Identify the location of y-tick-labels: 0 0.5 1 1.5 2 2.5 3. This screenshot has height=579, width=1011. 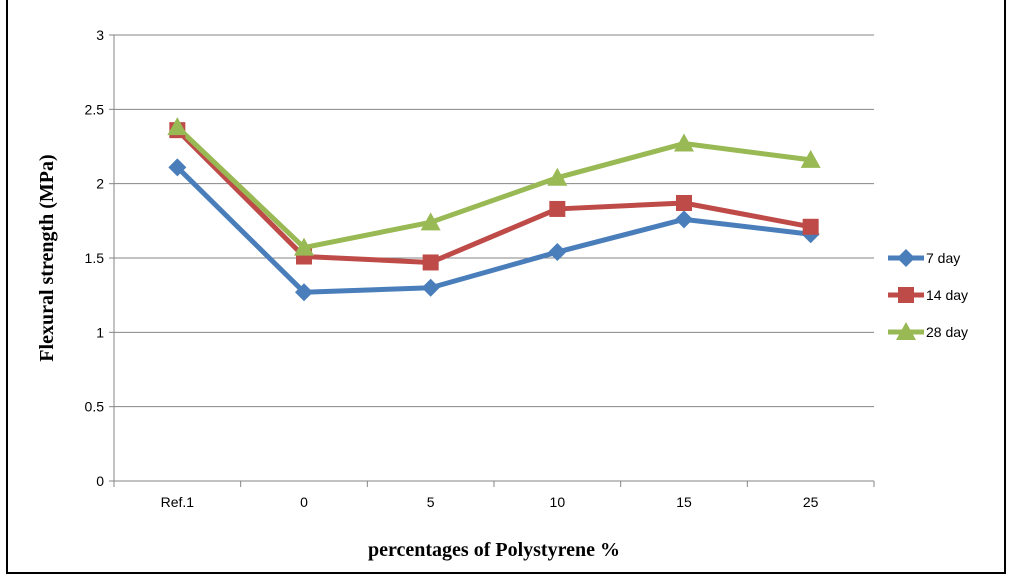
(95, 258).